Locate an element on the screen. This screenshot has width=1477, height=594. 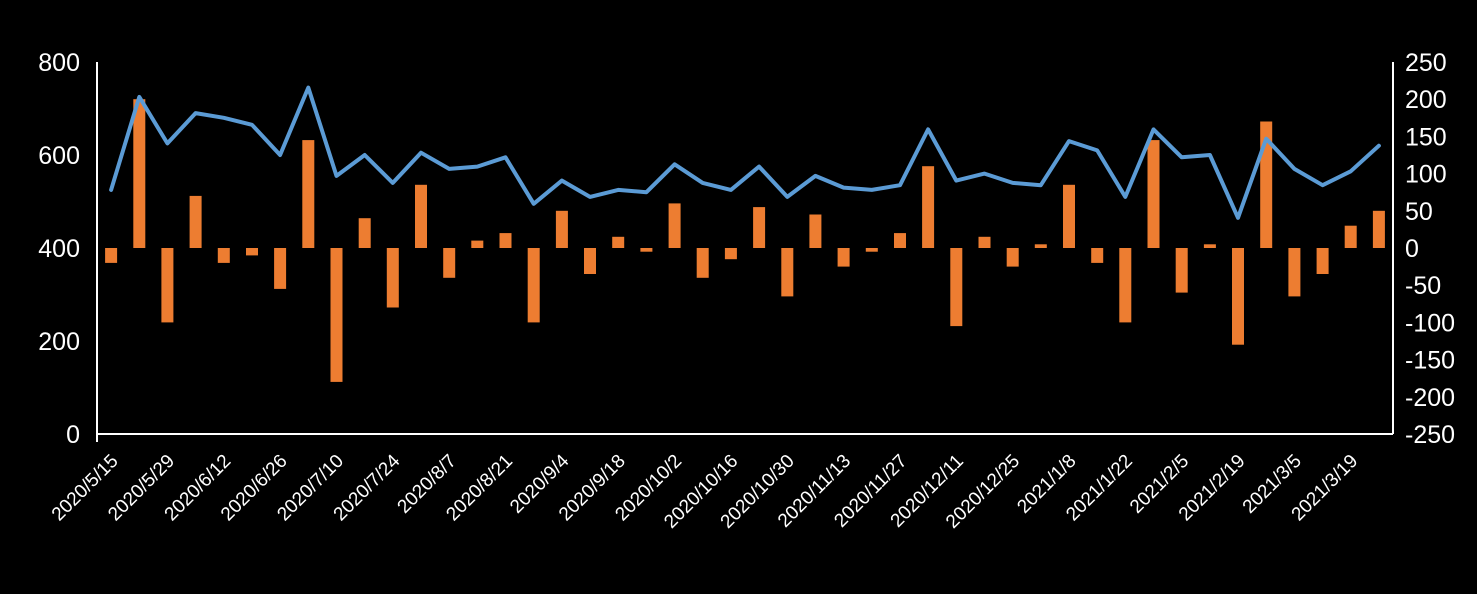
left-axis-tick-label: 200 is located at coordinates (59, 342).